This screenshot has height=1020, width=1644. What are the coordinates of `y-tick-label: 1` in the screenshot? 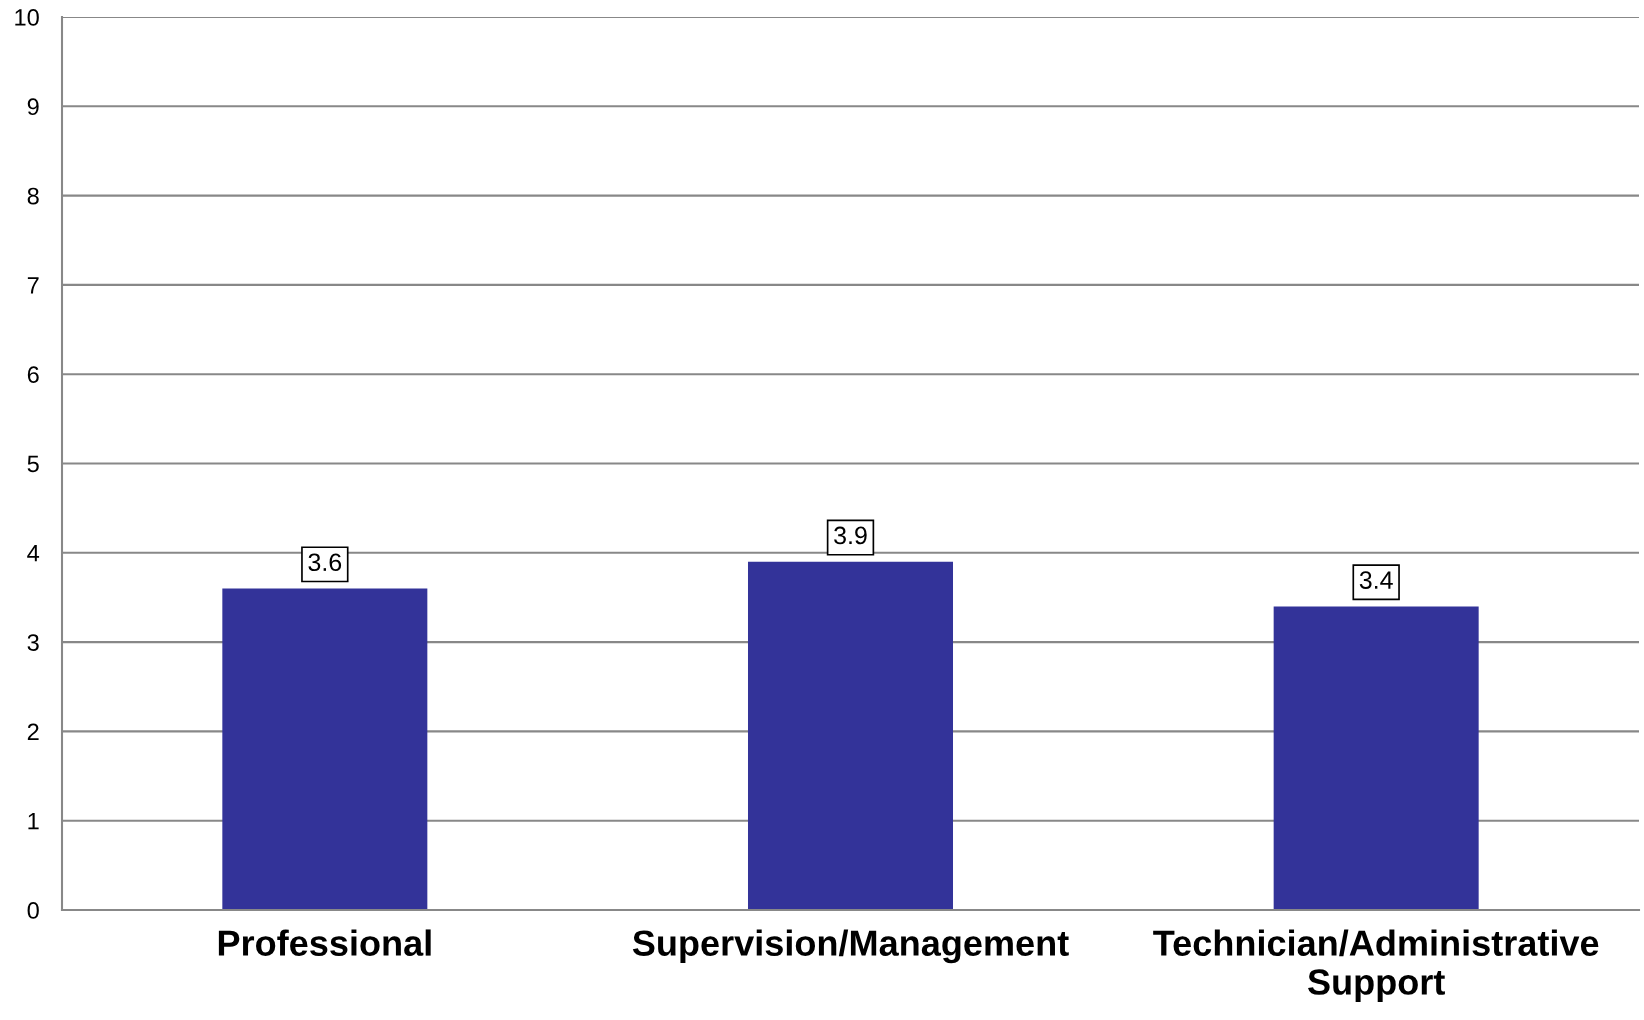 It's located at (33, 821).